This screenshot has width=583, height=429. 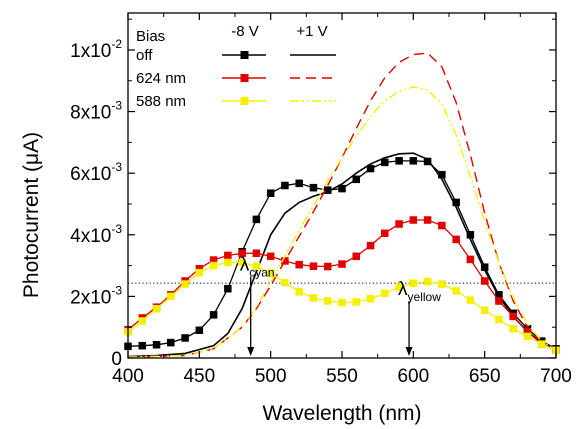 I want to click on legend-row-1: 624 nm, so click(x=236, y=78).